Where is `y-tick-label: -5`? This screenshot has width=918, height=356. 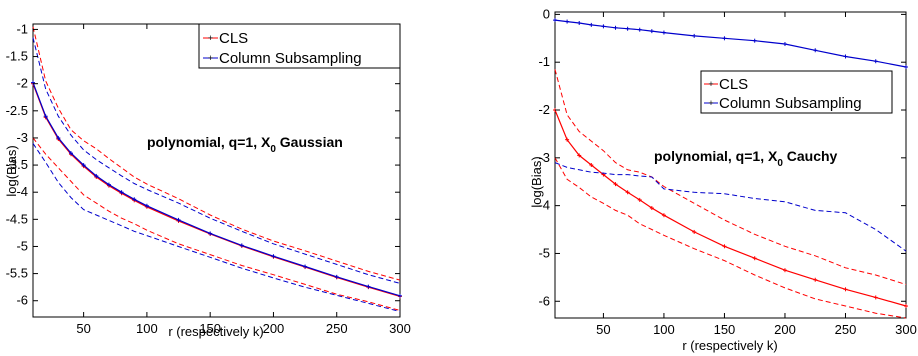
y-tick-label: -5 is located at coordinates (22, 245).